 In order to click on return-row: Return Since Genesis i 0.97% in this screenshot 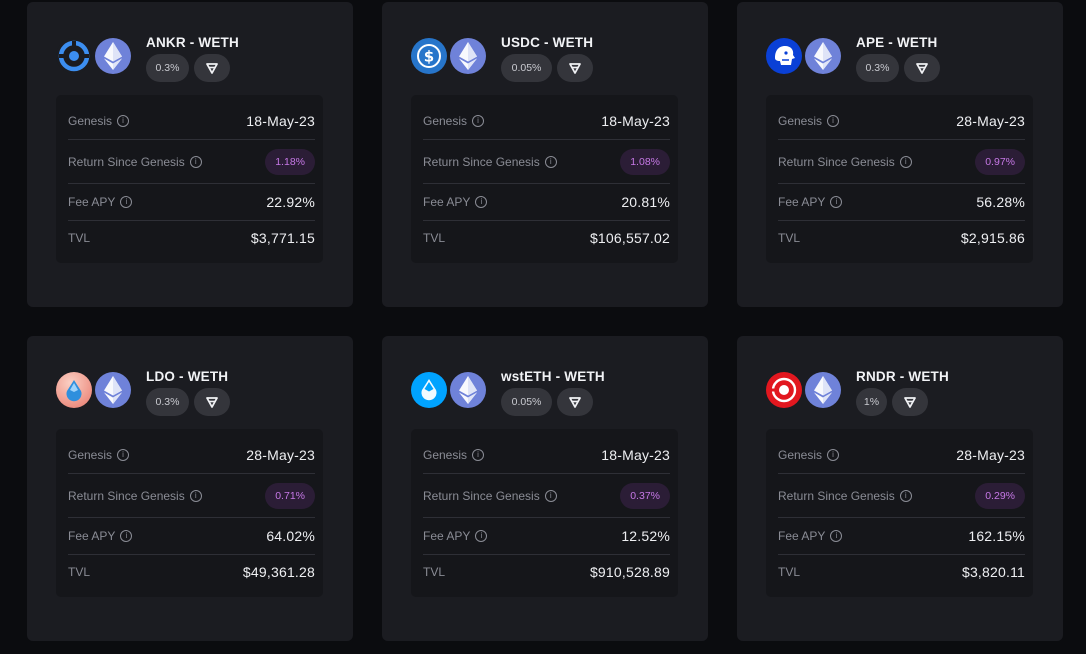, I will do `click(901, 161)`.